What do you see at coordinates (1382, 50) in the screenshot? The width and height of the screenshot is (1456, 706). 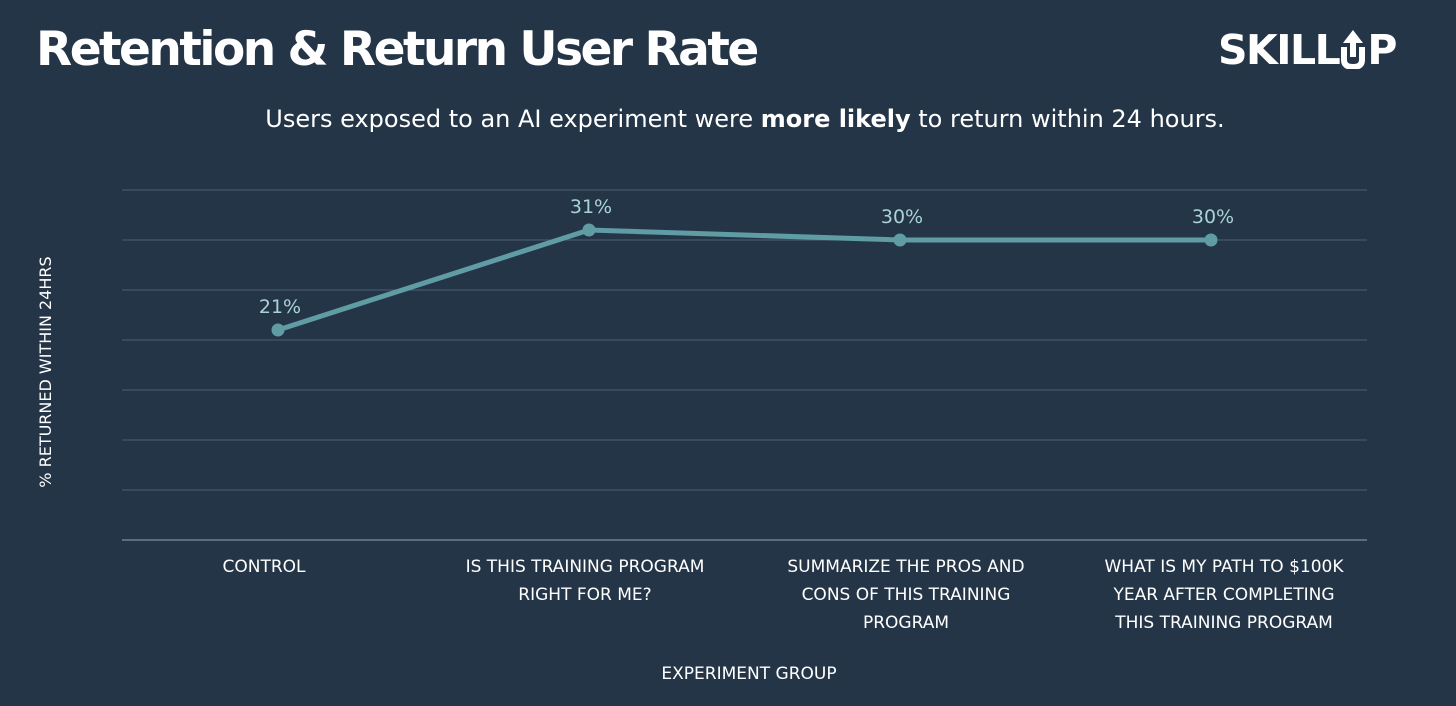 I see `logo-text-right: P` at bounding box center [1382, 50].